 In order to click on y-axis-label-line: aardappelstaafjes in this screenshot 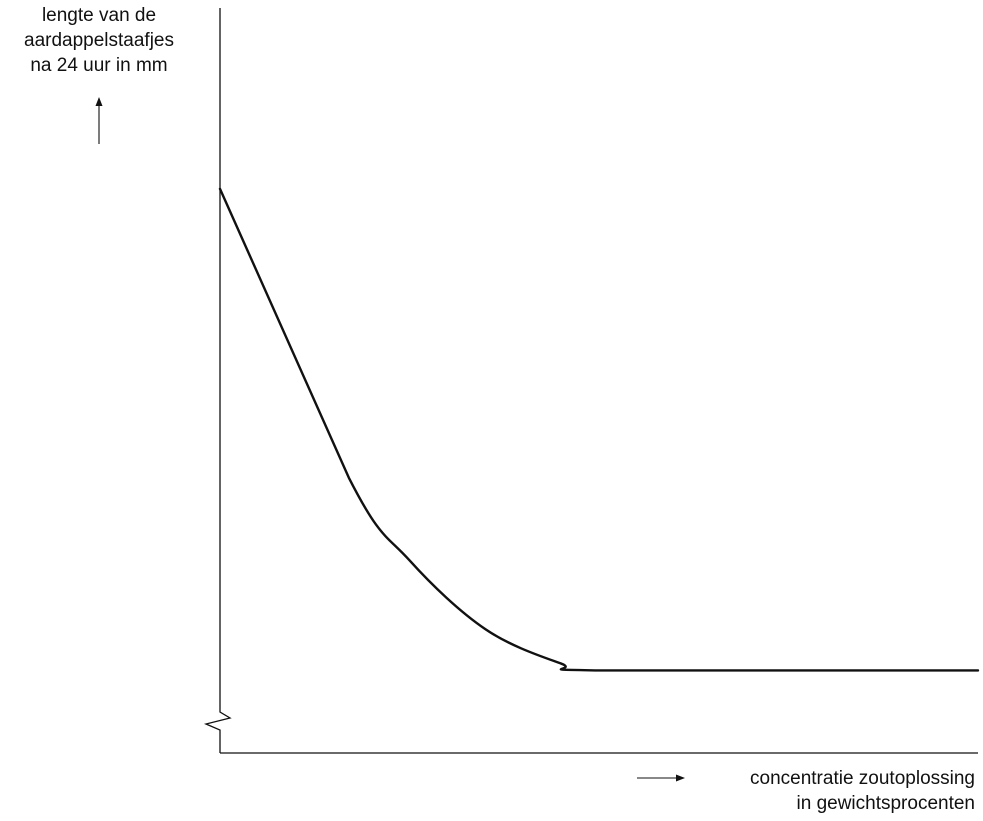, I will do `click(99, 40)`.